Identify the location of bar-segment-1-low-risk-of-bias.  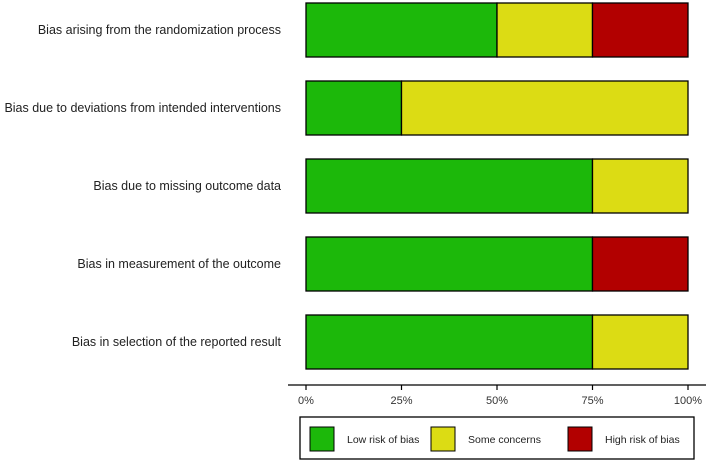
(401, 30).